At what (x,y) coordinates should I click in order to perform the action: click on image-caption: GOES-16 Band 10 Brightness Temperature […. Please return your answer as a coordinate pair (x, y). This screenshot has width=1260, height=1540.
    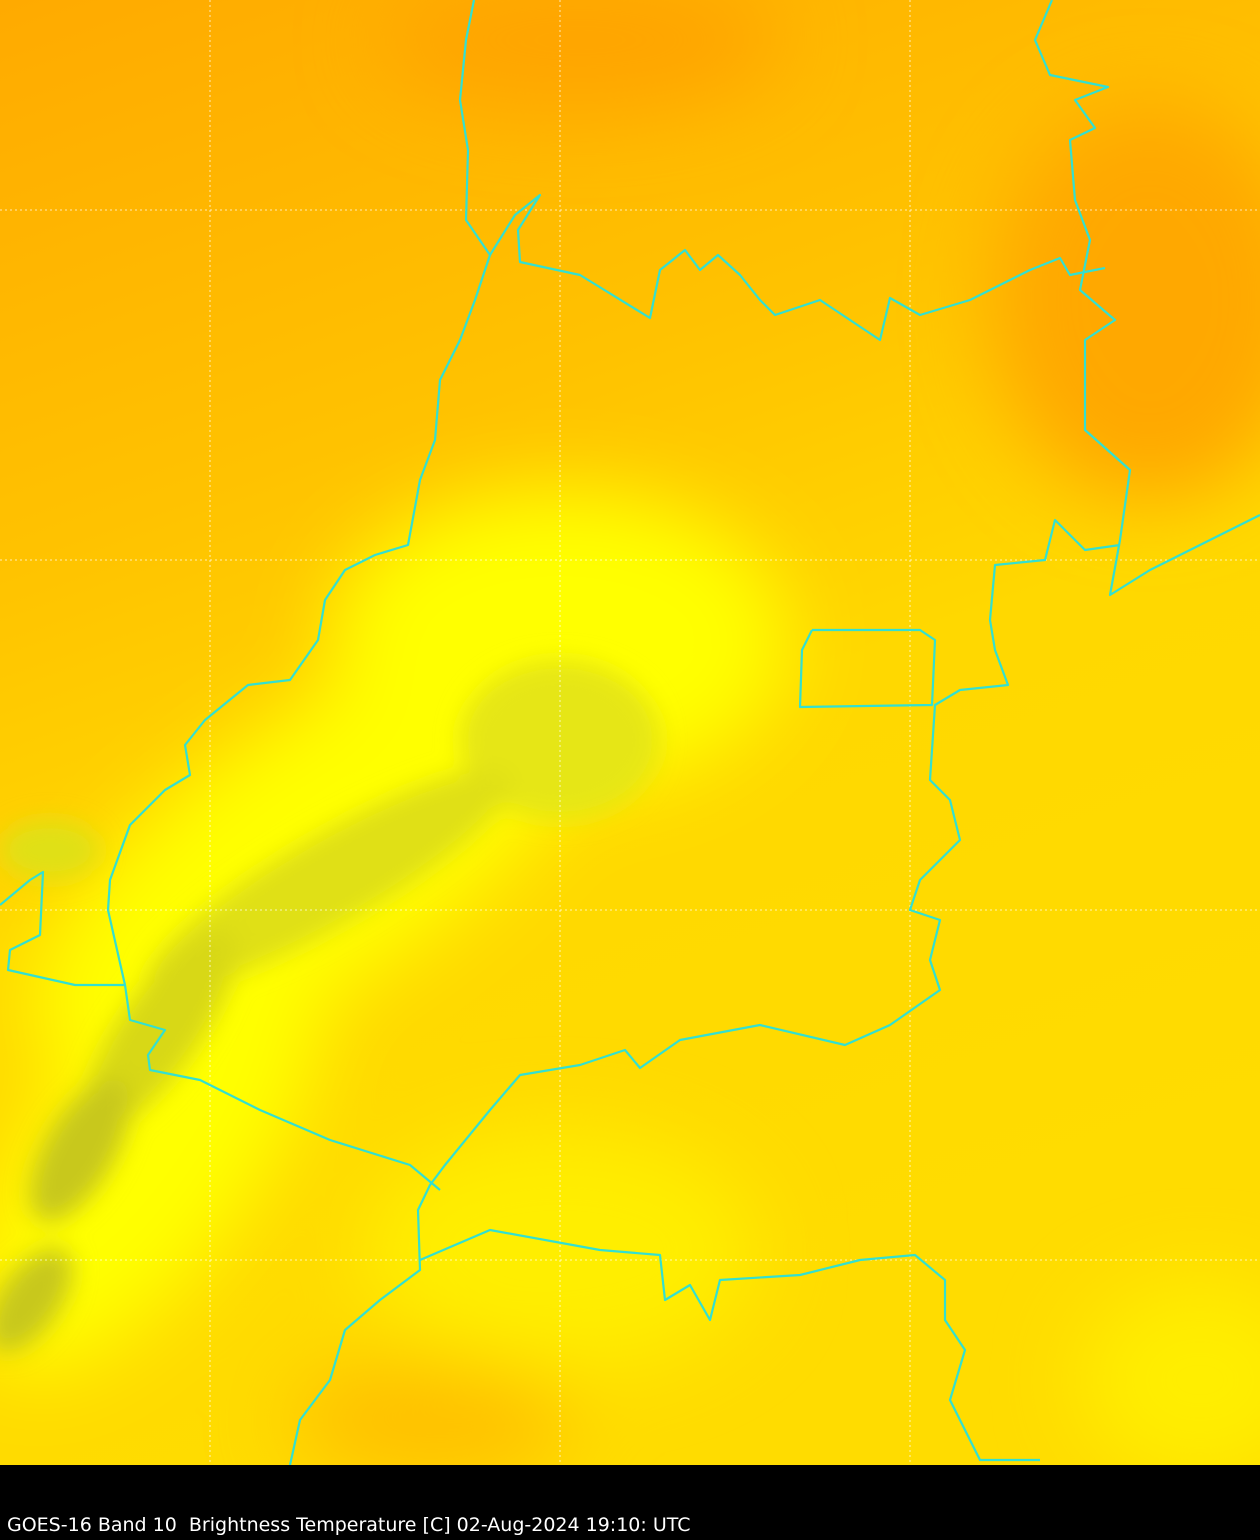
    Looking at the image, I should click on (349, 1525).